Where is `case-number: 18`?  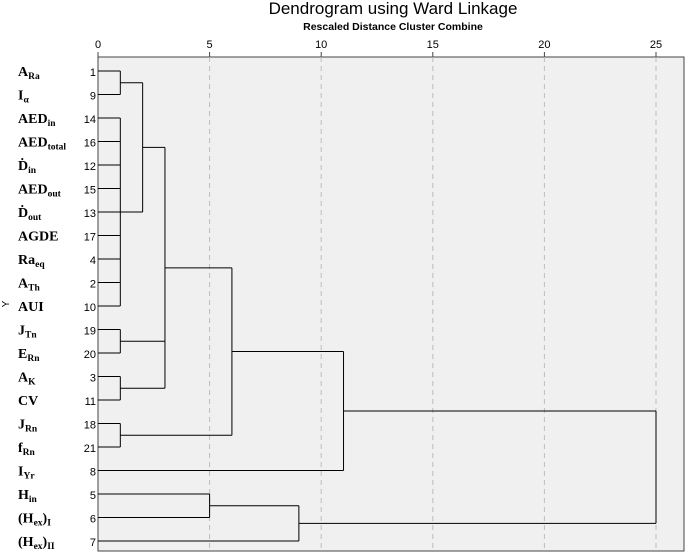
case-number: 18 is located at coordinates (90, 426).